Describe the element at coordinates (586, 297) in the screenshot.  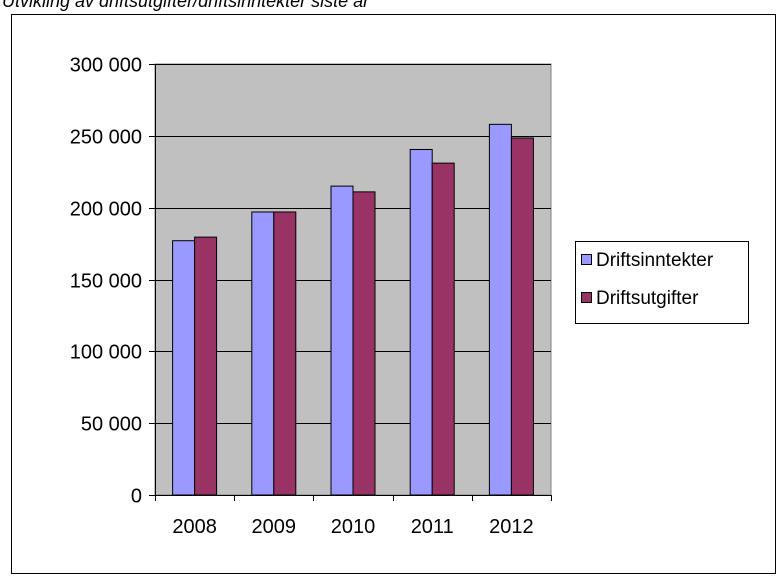
I see `legend-swatch-driftsutgifter` at that location.